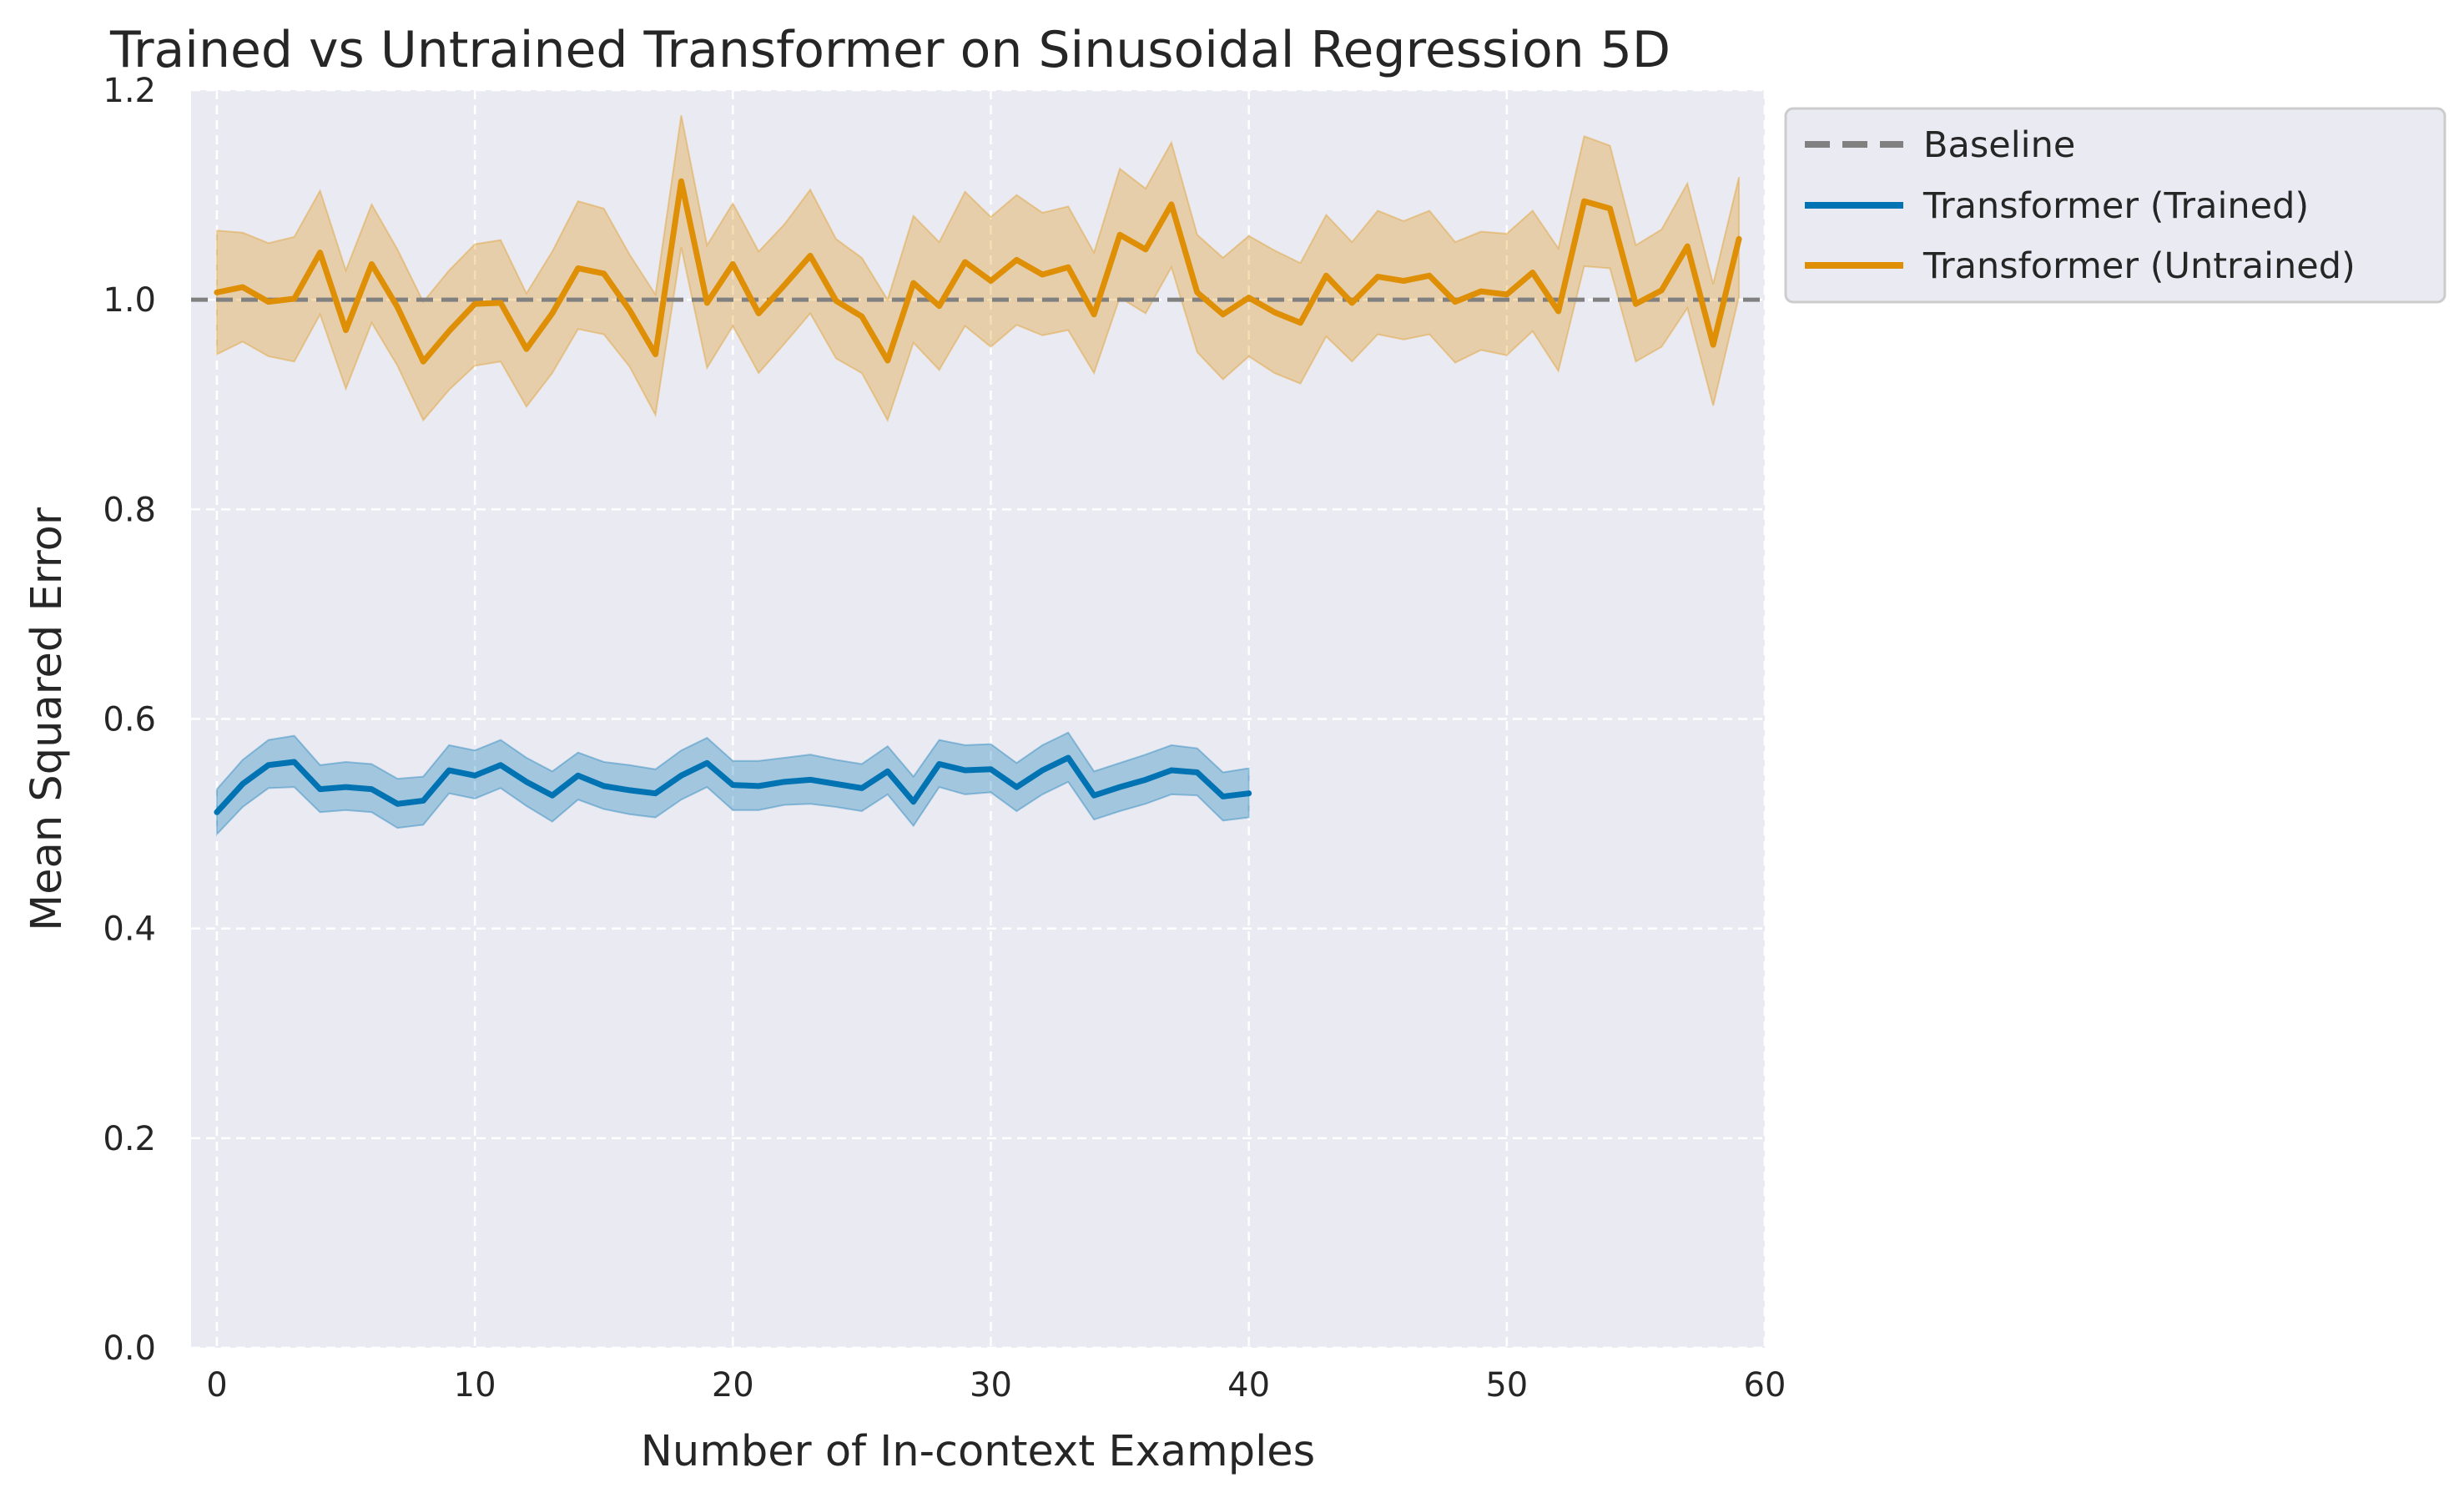 The height and width of the screenshot is (1503, 2464). I want to click on x-tick-label: 50, so click(1506, 1385).